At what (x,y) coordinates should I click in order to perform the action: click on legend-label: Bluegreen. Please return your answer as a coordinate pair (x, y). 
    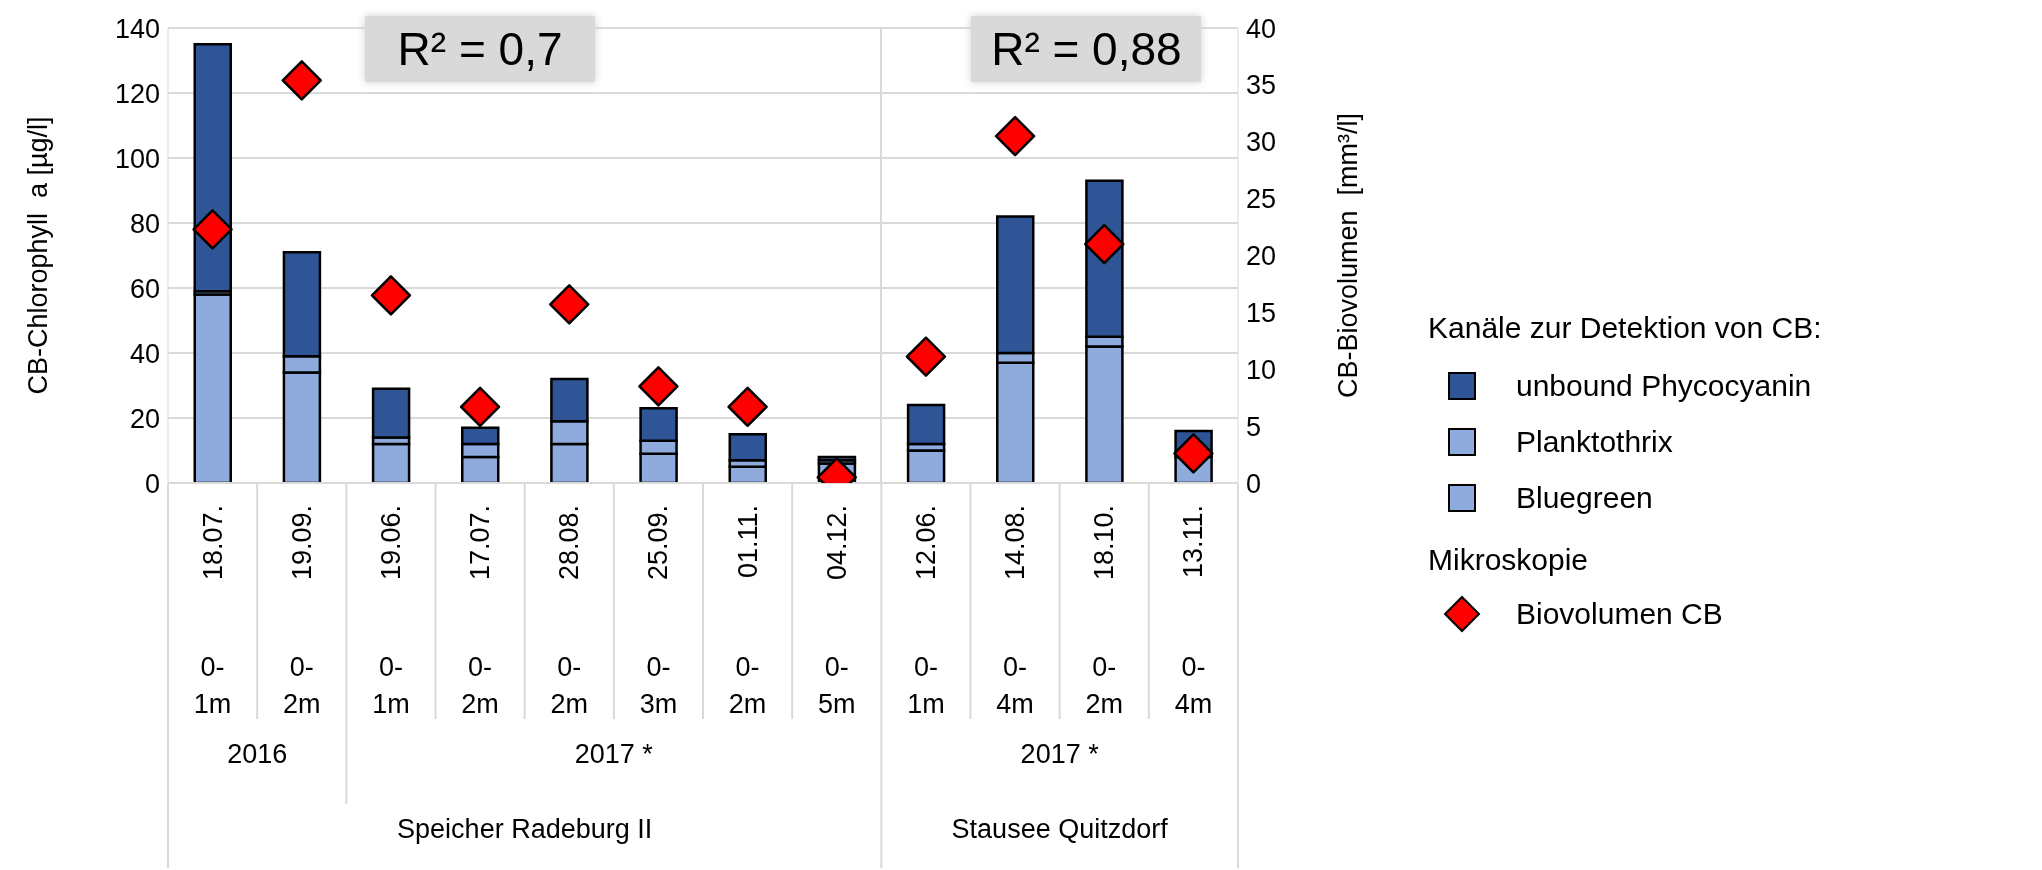
    Looking at the image, I should click on (1584, 498).